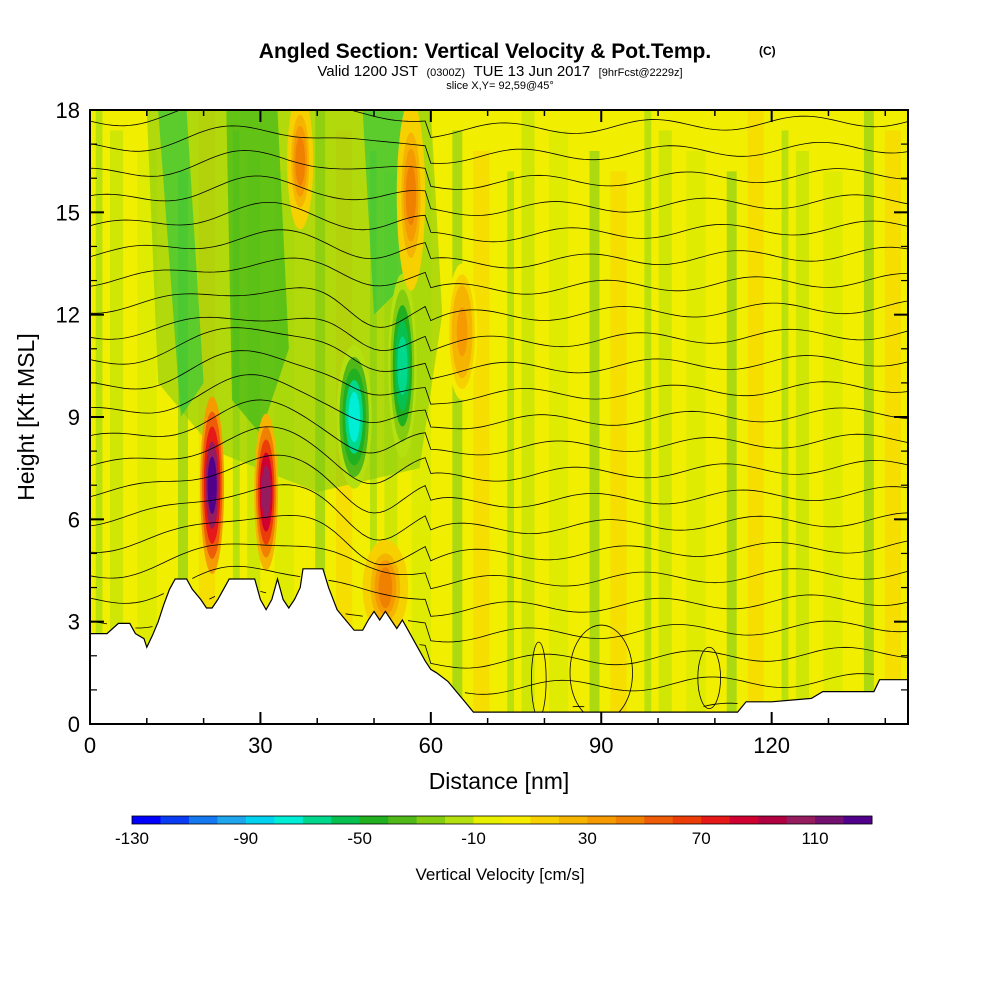 This screenshot has height=1000, width=1000. What do you see at coordinates (74, 417) in the screenshot?
I see `y-tick-label: 9` at bounding box center [74, 417].